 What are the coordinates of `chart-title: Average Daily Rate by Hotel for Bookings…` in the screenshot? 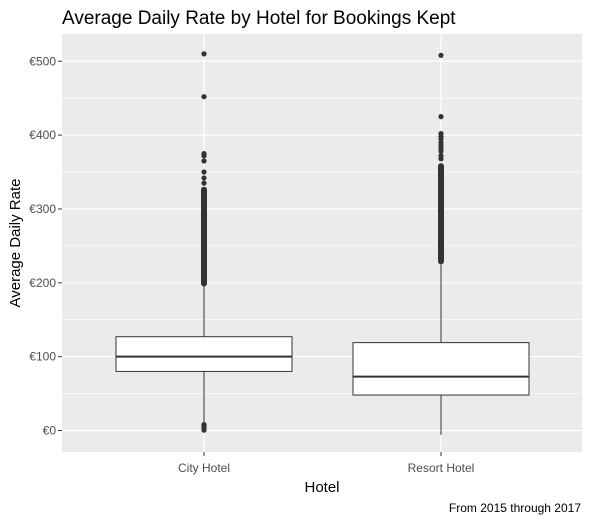 It's located at (259, 18).